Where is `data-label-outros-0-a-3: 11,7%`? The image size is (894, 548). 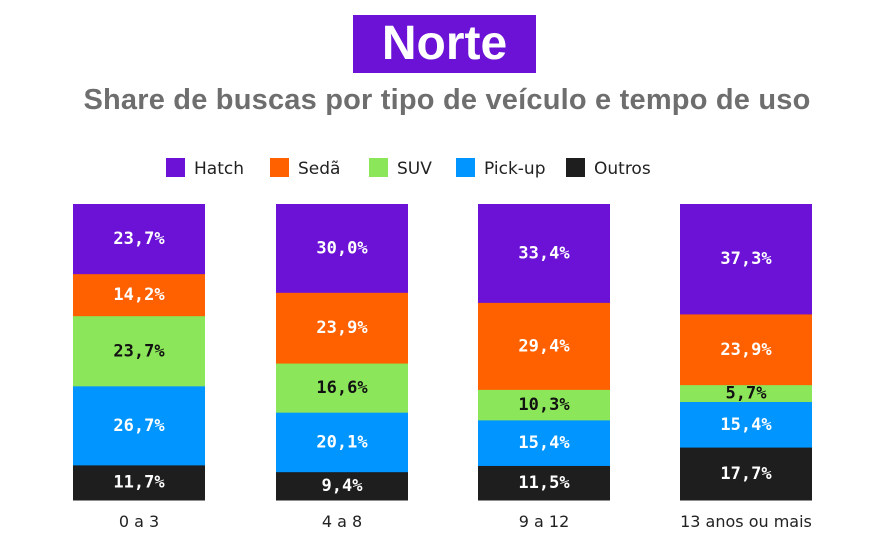
data-label-outros-0-a-3: 11,7% is located at coordinates (139, 483).